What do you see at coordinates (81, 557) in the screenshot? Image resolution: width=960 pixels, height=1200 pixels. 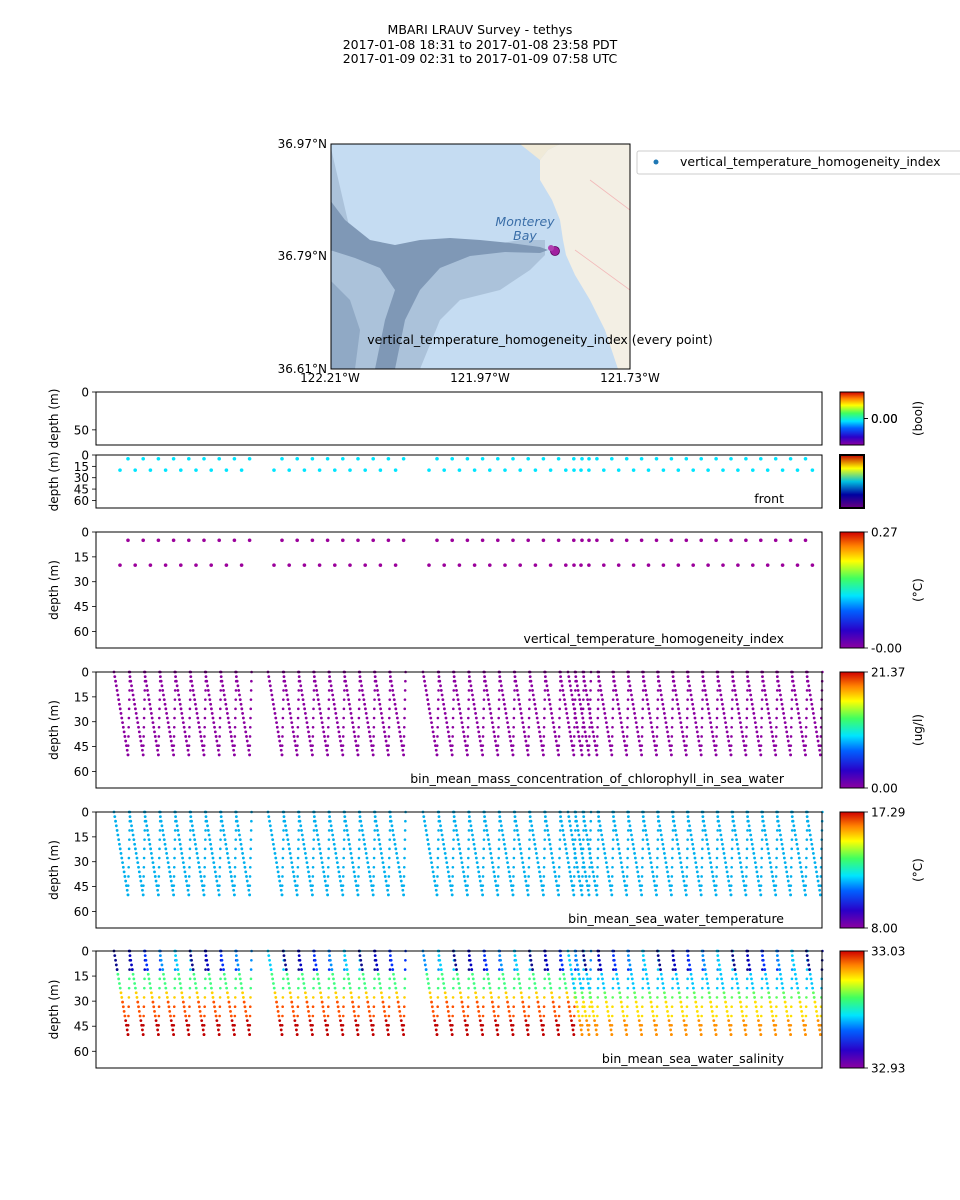 I see `y-tick-label: 15` at bounding box center [81, 557].